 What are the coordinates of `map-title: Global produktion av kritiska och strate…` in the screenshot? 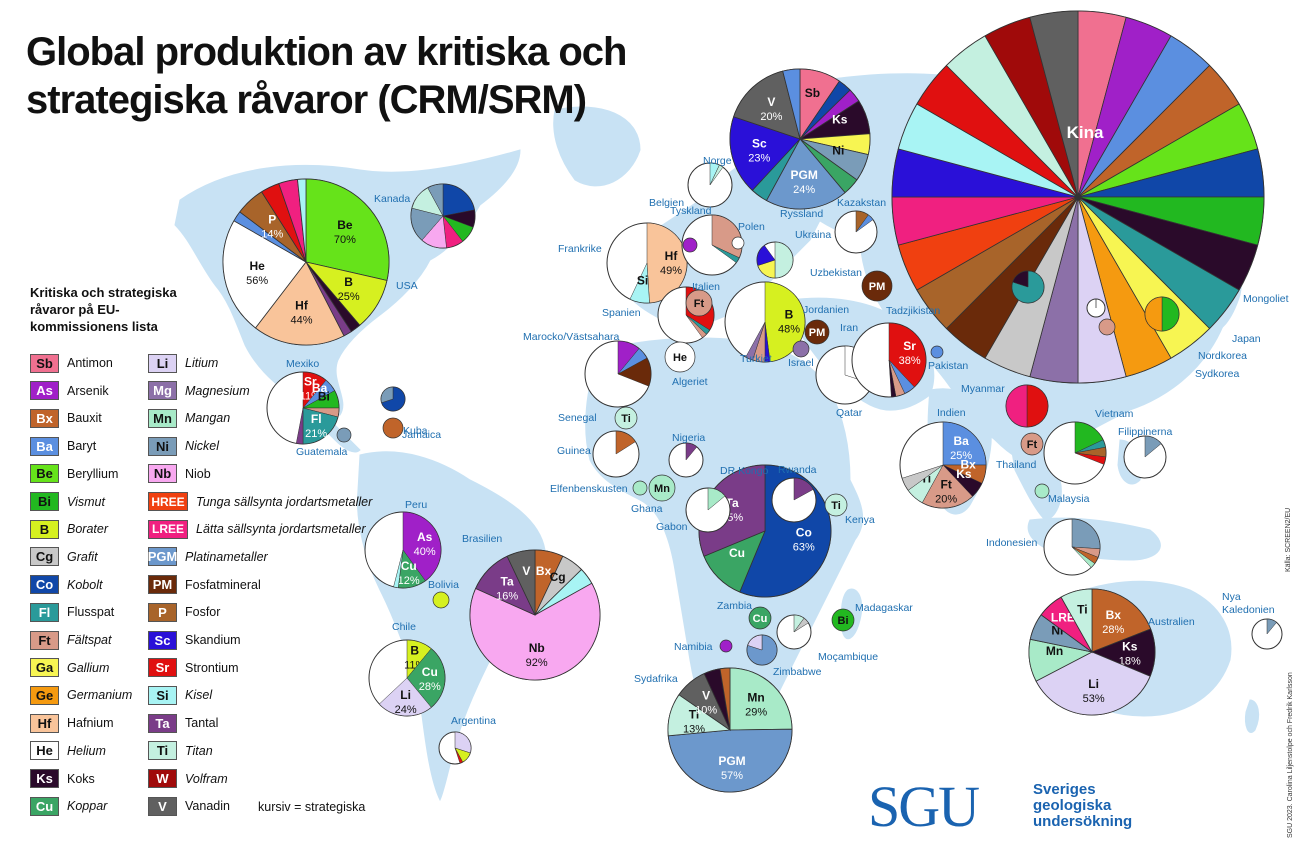 It's located at (326, 76).